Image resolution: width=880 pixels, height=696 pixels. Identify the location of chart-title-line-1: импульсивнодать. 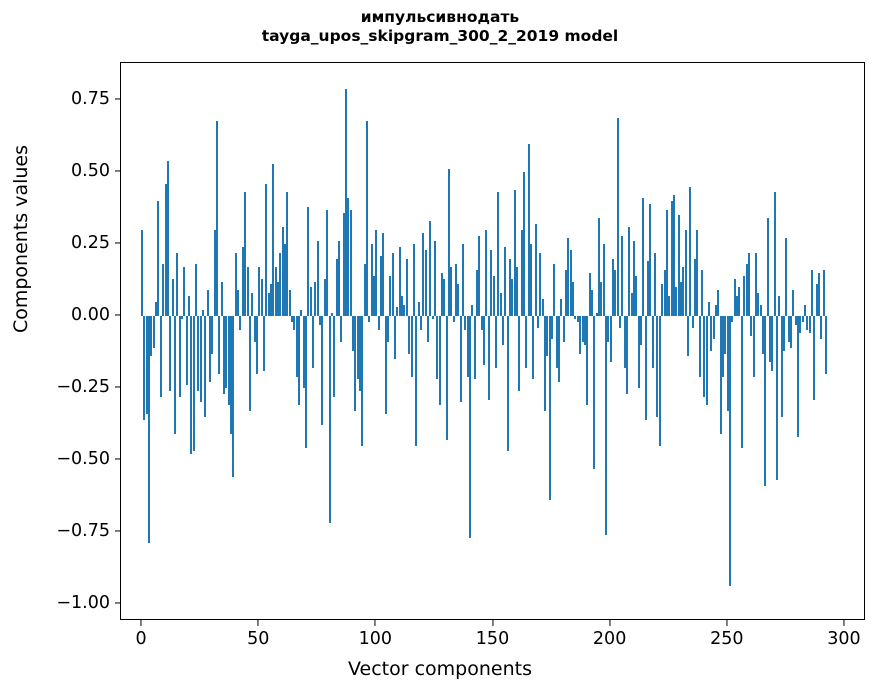
(440, 17).